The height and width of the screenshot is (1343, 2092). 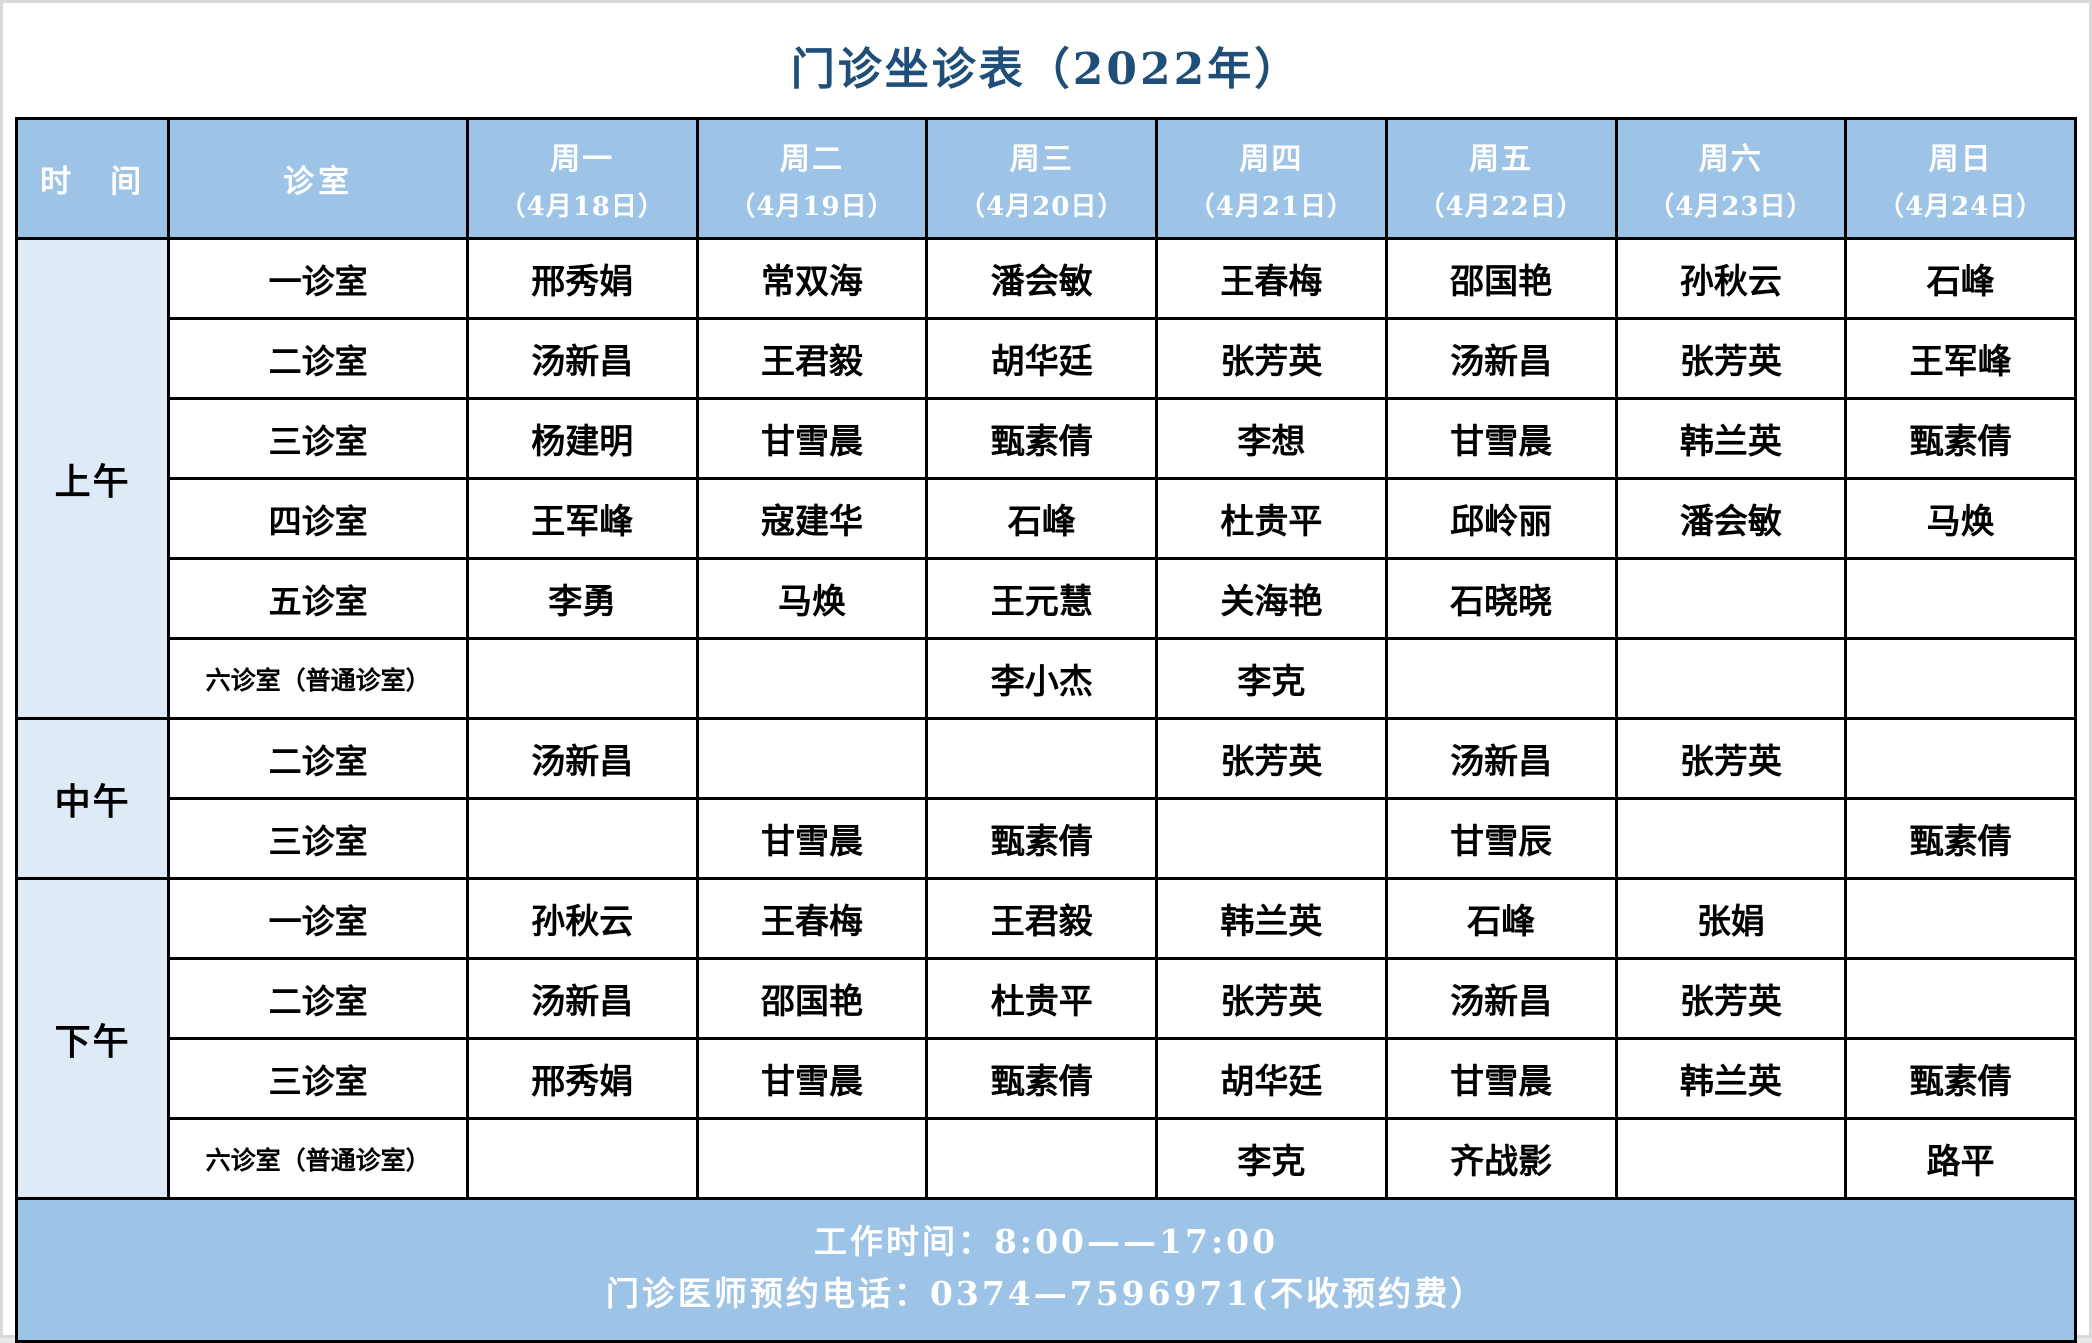 I want to click on schedule-cell: 王春梅, so click(x=1271, y=278).